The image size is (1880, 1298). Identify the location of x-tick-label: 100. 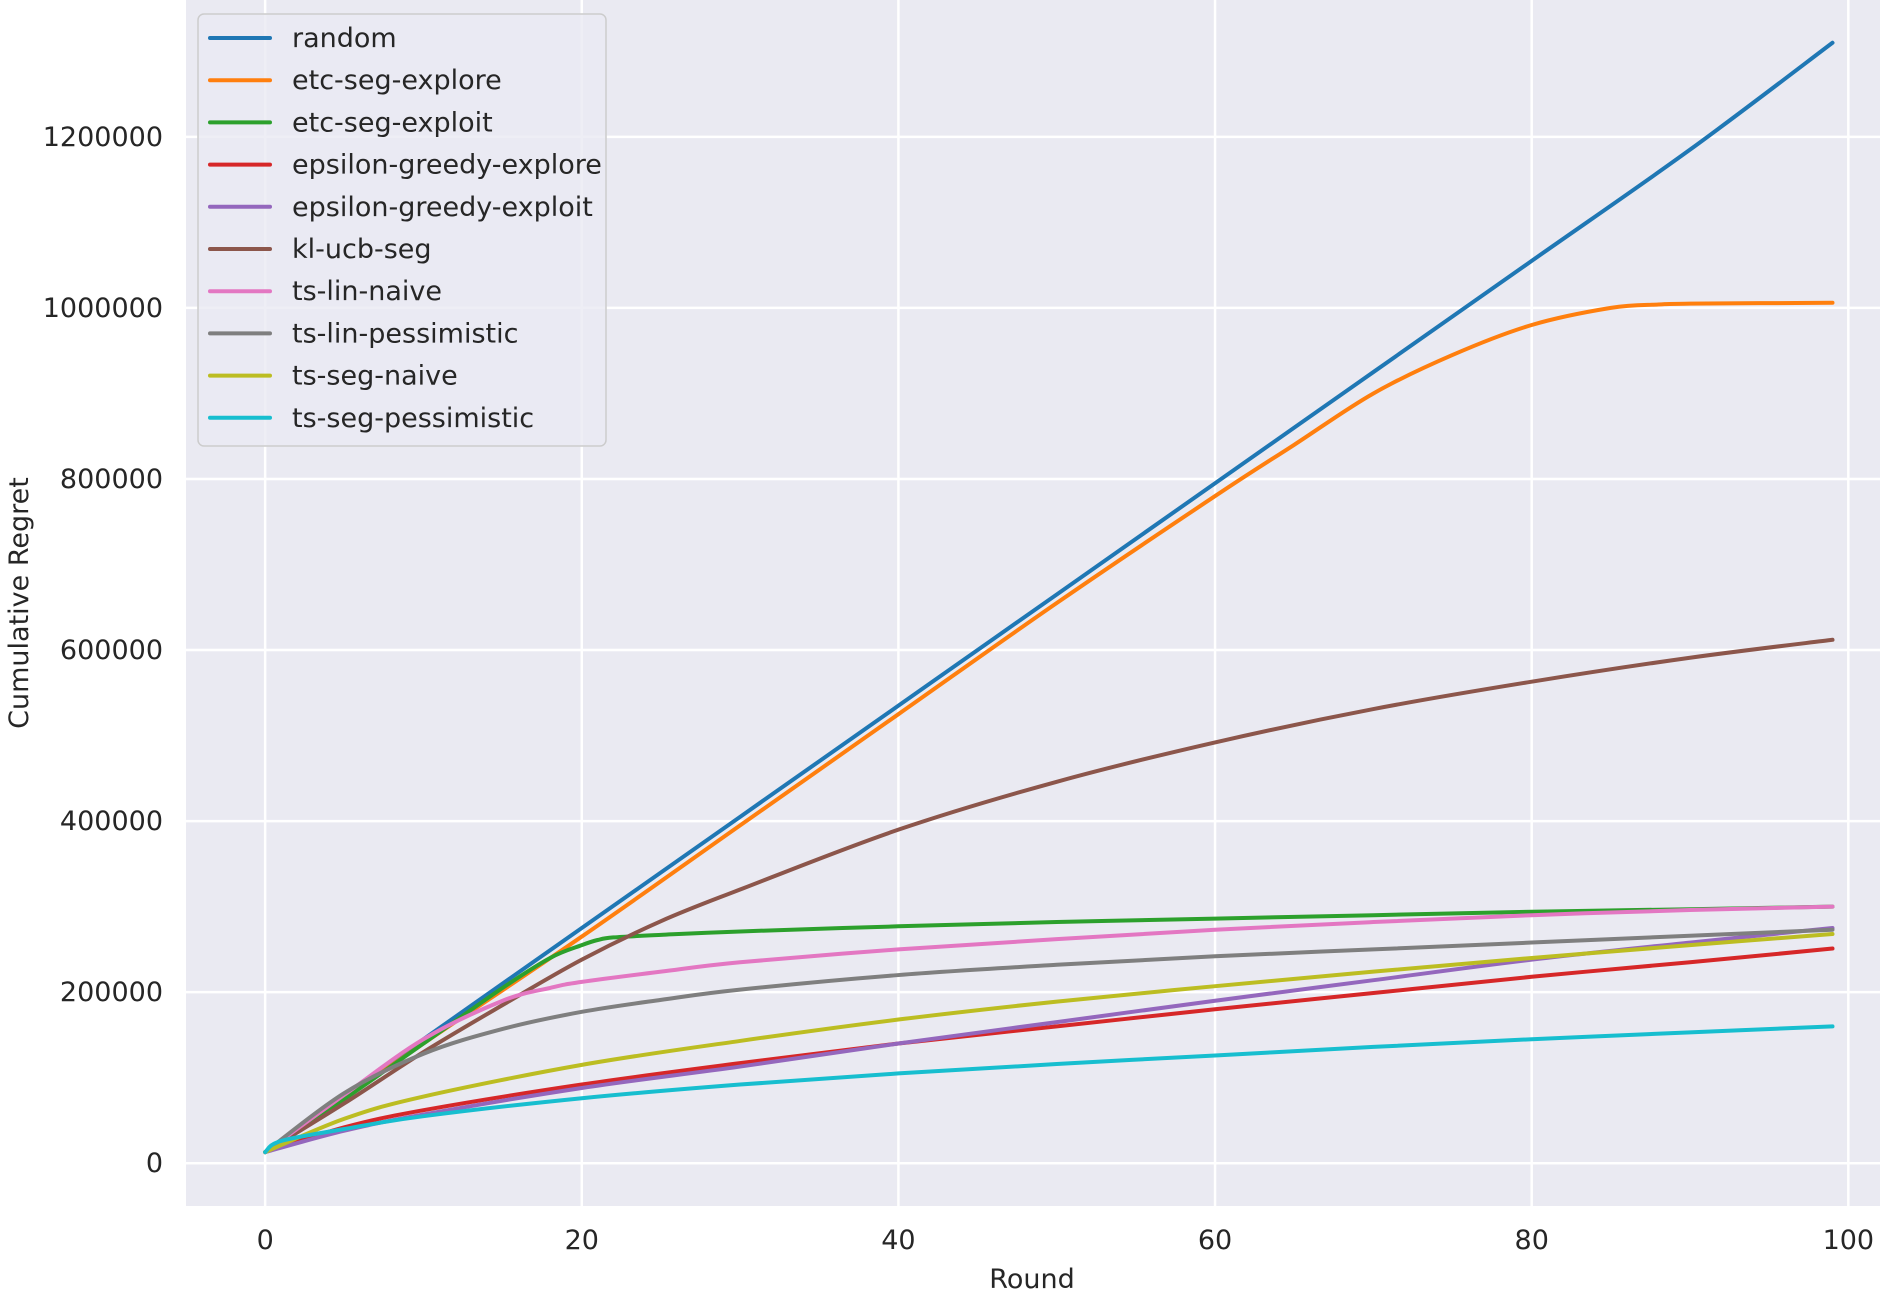
(1849, 1240).